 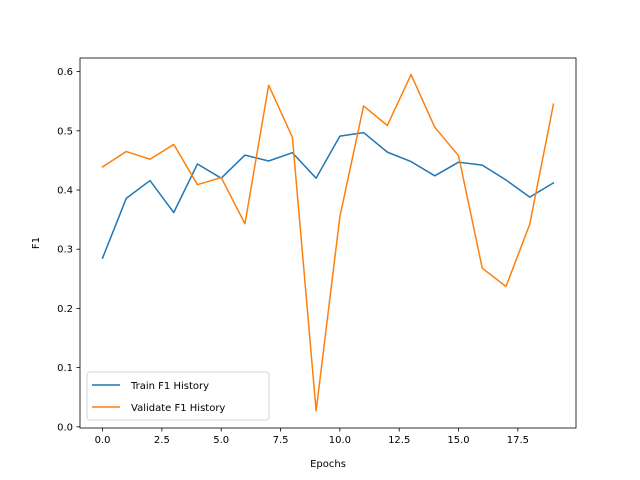 What do you see at coordinates (340, 440) in the screenshot?
I see `x-tick-label: 10.0` at bounding box center [340, 440].